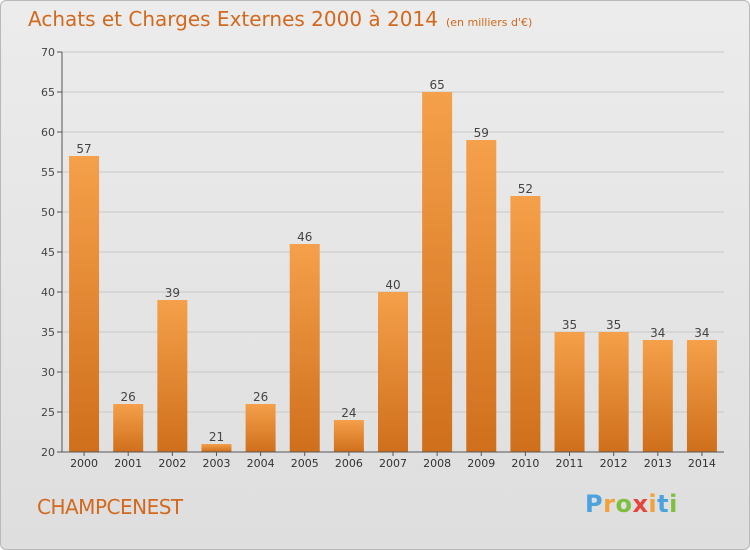 The width and height of the screenshot is (750, 550). Describe the element at coordinates (48, 172) in the screenshot. I see `y-tick-label: 55` at that location.